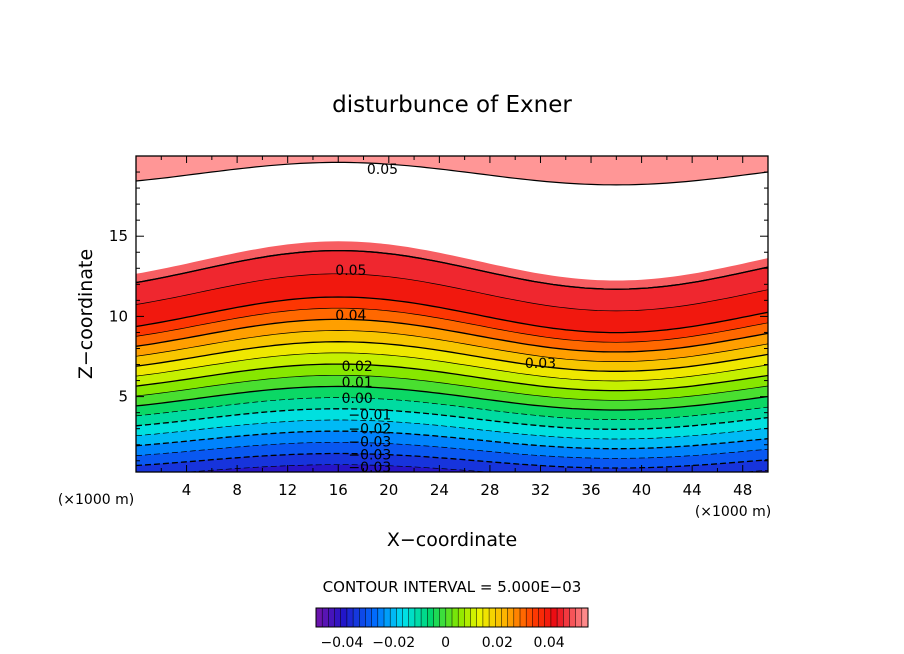 The height and width of the screenshot is (654, 904). Describe the element at coordinates (540, 490) in the screenshot. I see `x-tick-label: 32` at that location.